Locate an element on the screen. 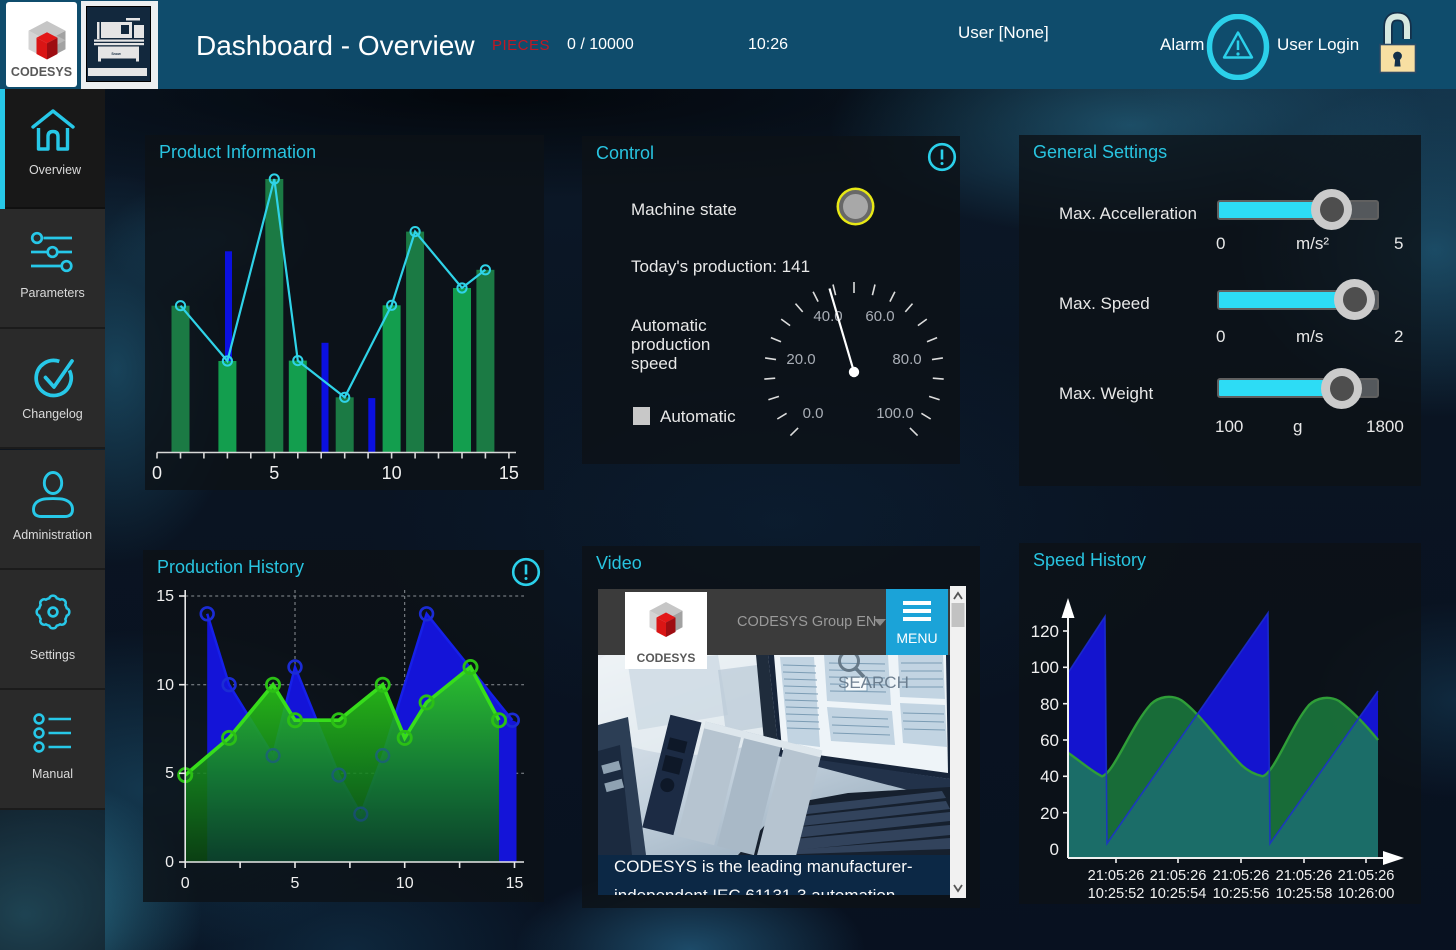 The height and width of the screenshot is (950, 1456). svg-text: 20.0 is located at coordinates (800, 359).